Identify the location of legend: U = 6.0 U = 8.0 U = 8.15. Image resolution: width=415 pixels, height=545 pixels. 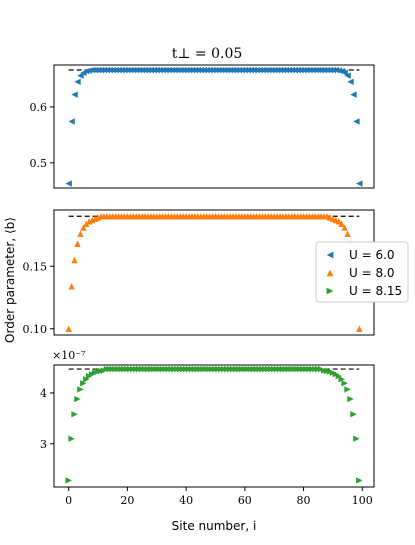
(362, 272).